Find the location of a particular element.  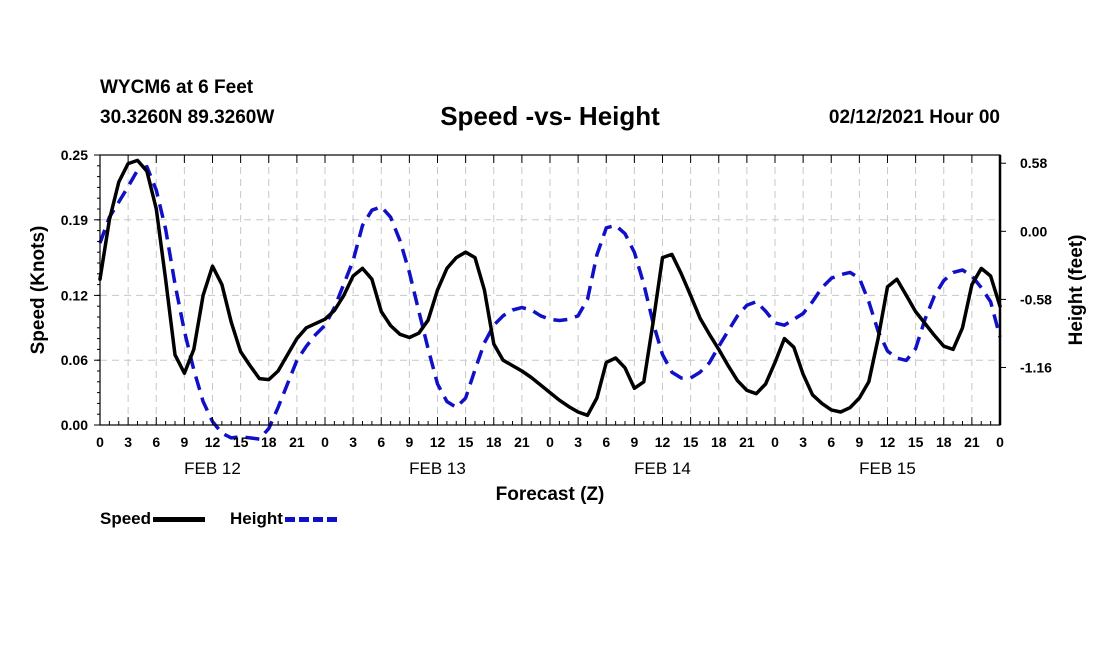

x-axis-title: Forecast (Z) is located at coordinates (550, 494).